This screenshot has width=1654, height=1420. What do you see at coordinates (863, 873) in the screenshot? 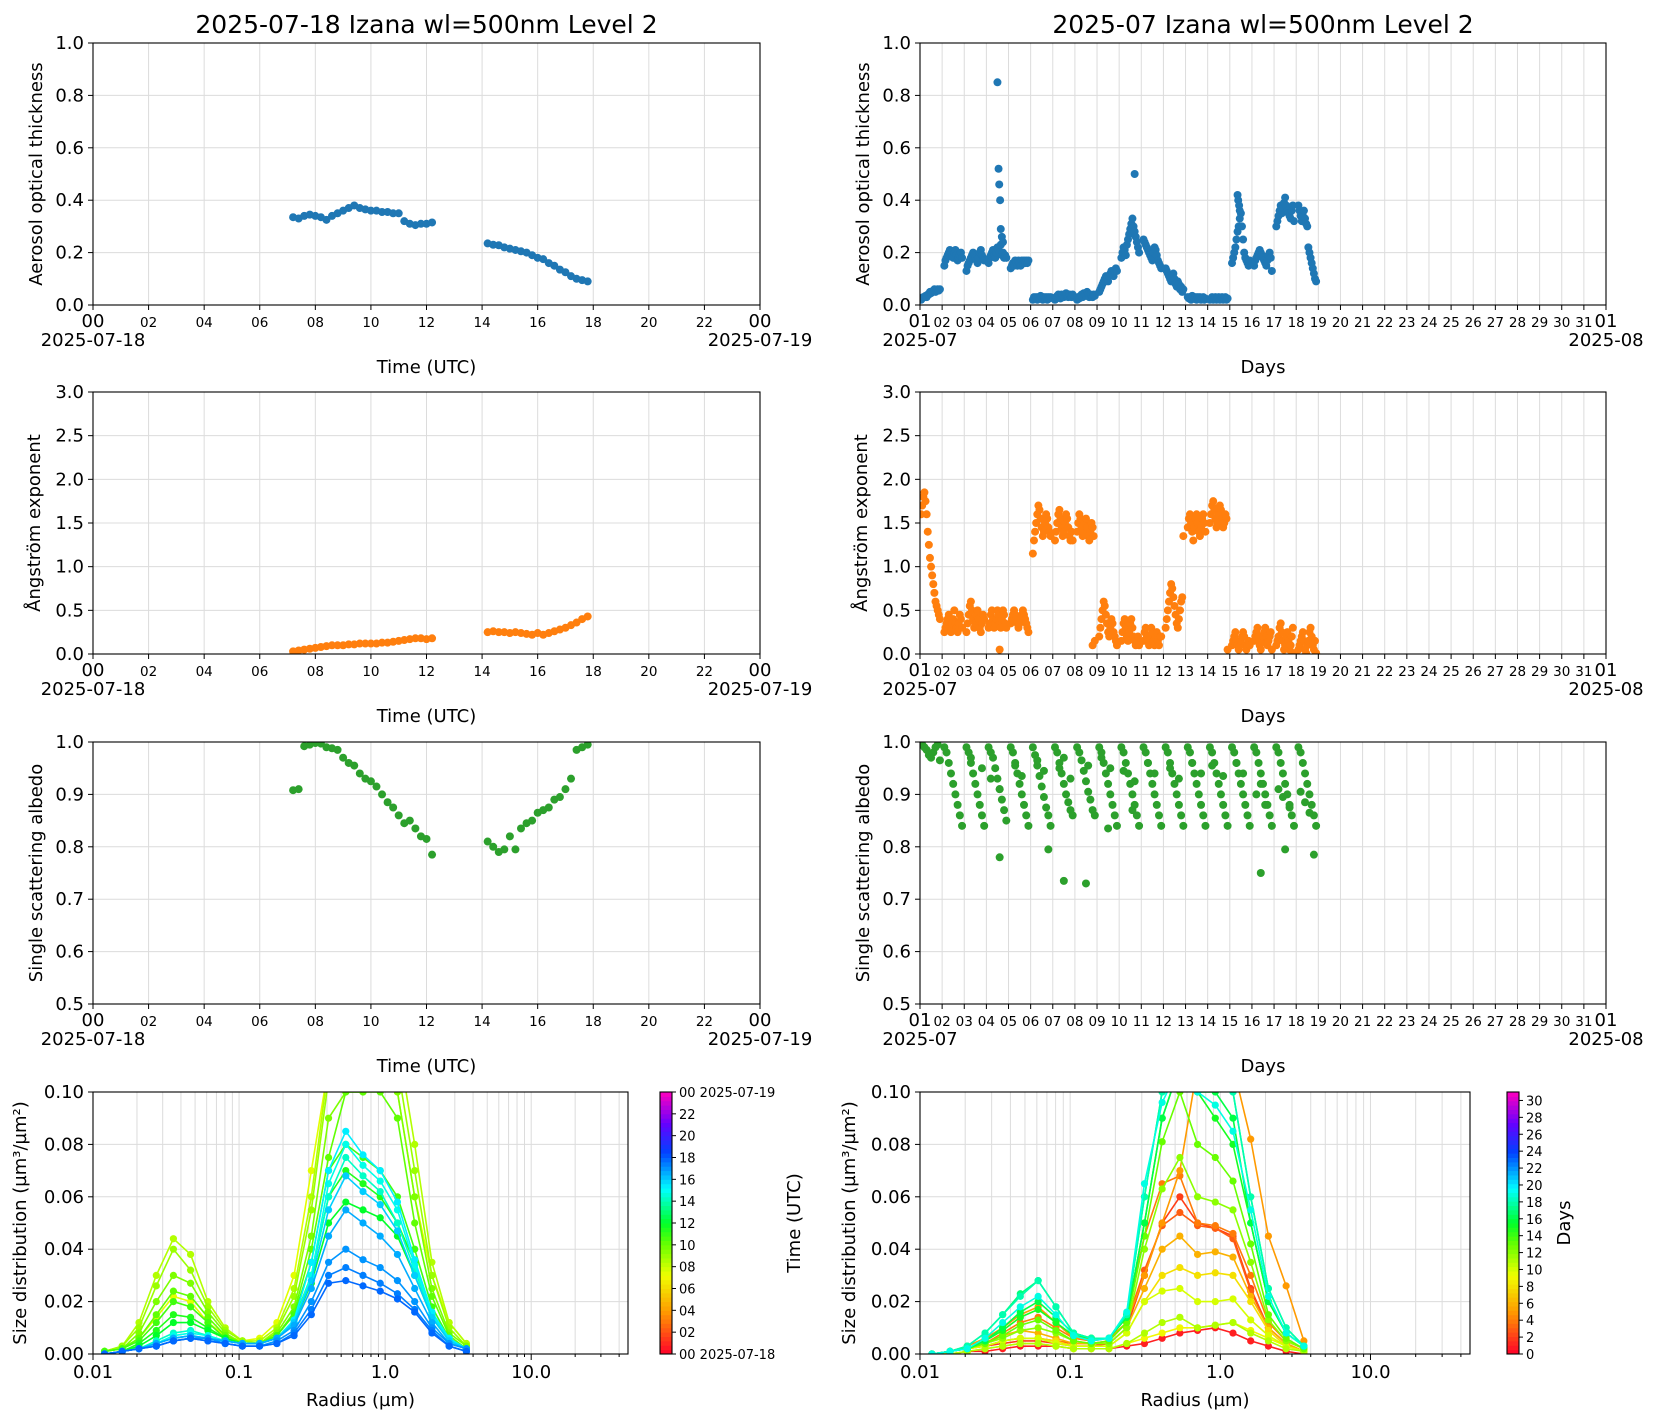
I see `monthly_ssa-ylabel: Single scattering albedo` at bounding box center [863, 873].